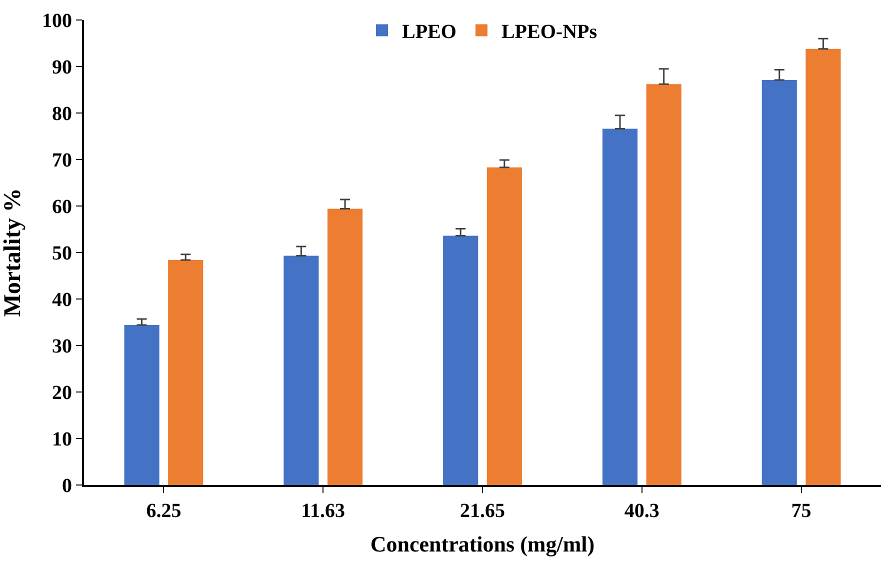  Describe the element at coordinates (62, 114) in the screenshot. I see `y-tick-label: 80` at that location.